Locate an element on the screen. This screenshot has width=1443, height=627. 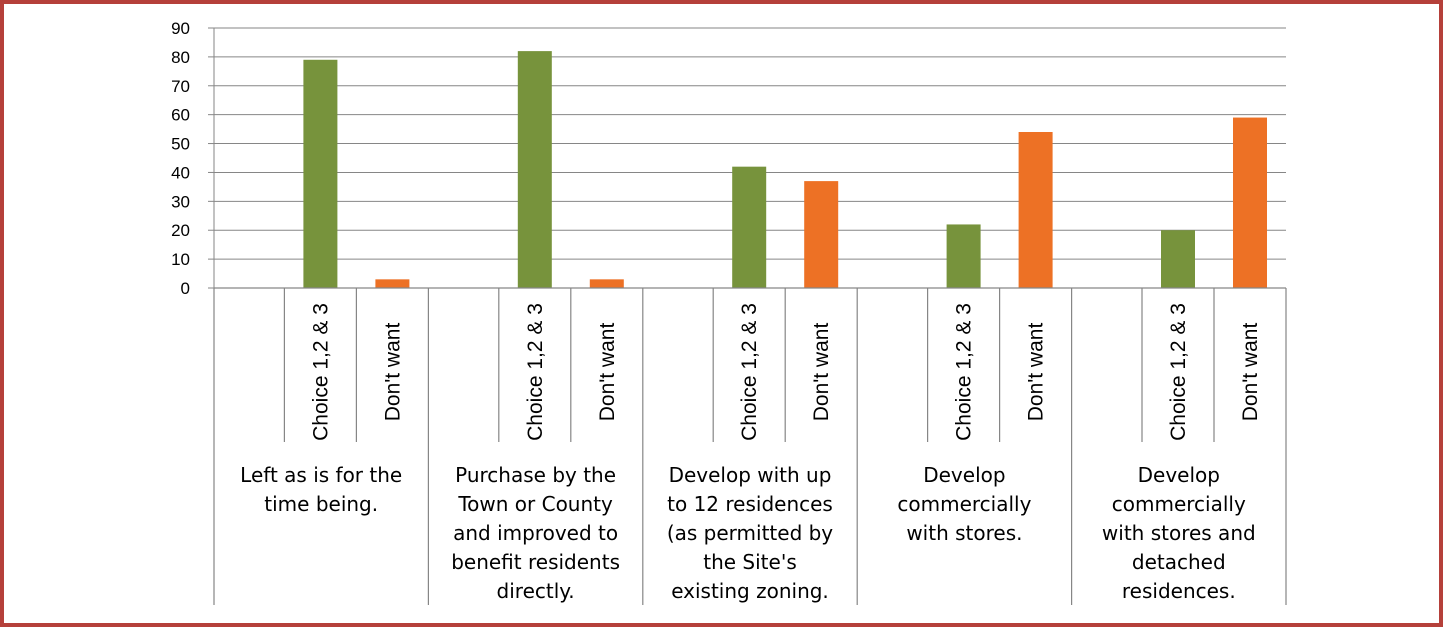
group-label: with stores. is located at coordinates (964, 533).